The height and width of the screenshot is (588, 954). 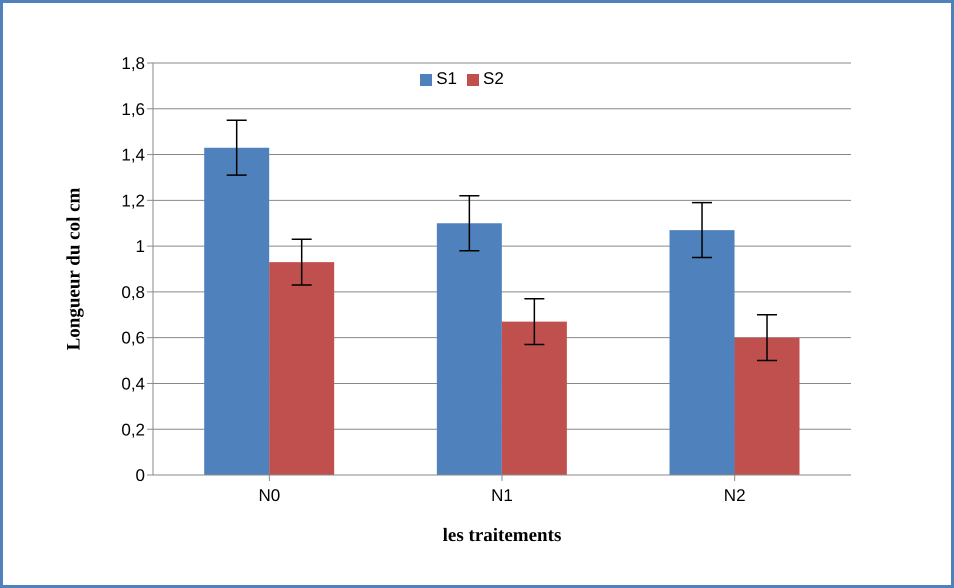 I want to click on x-tick-label: N0, so click(x=269, y=496).